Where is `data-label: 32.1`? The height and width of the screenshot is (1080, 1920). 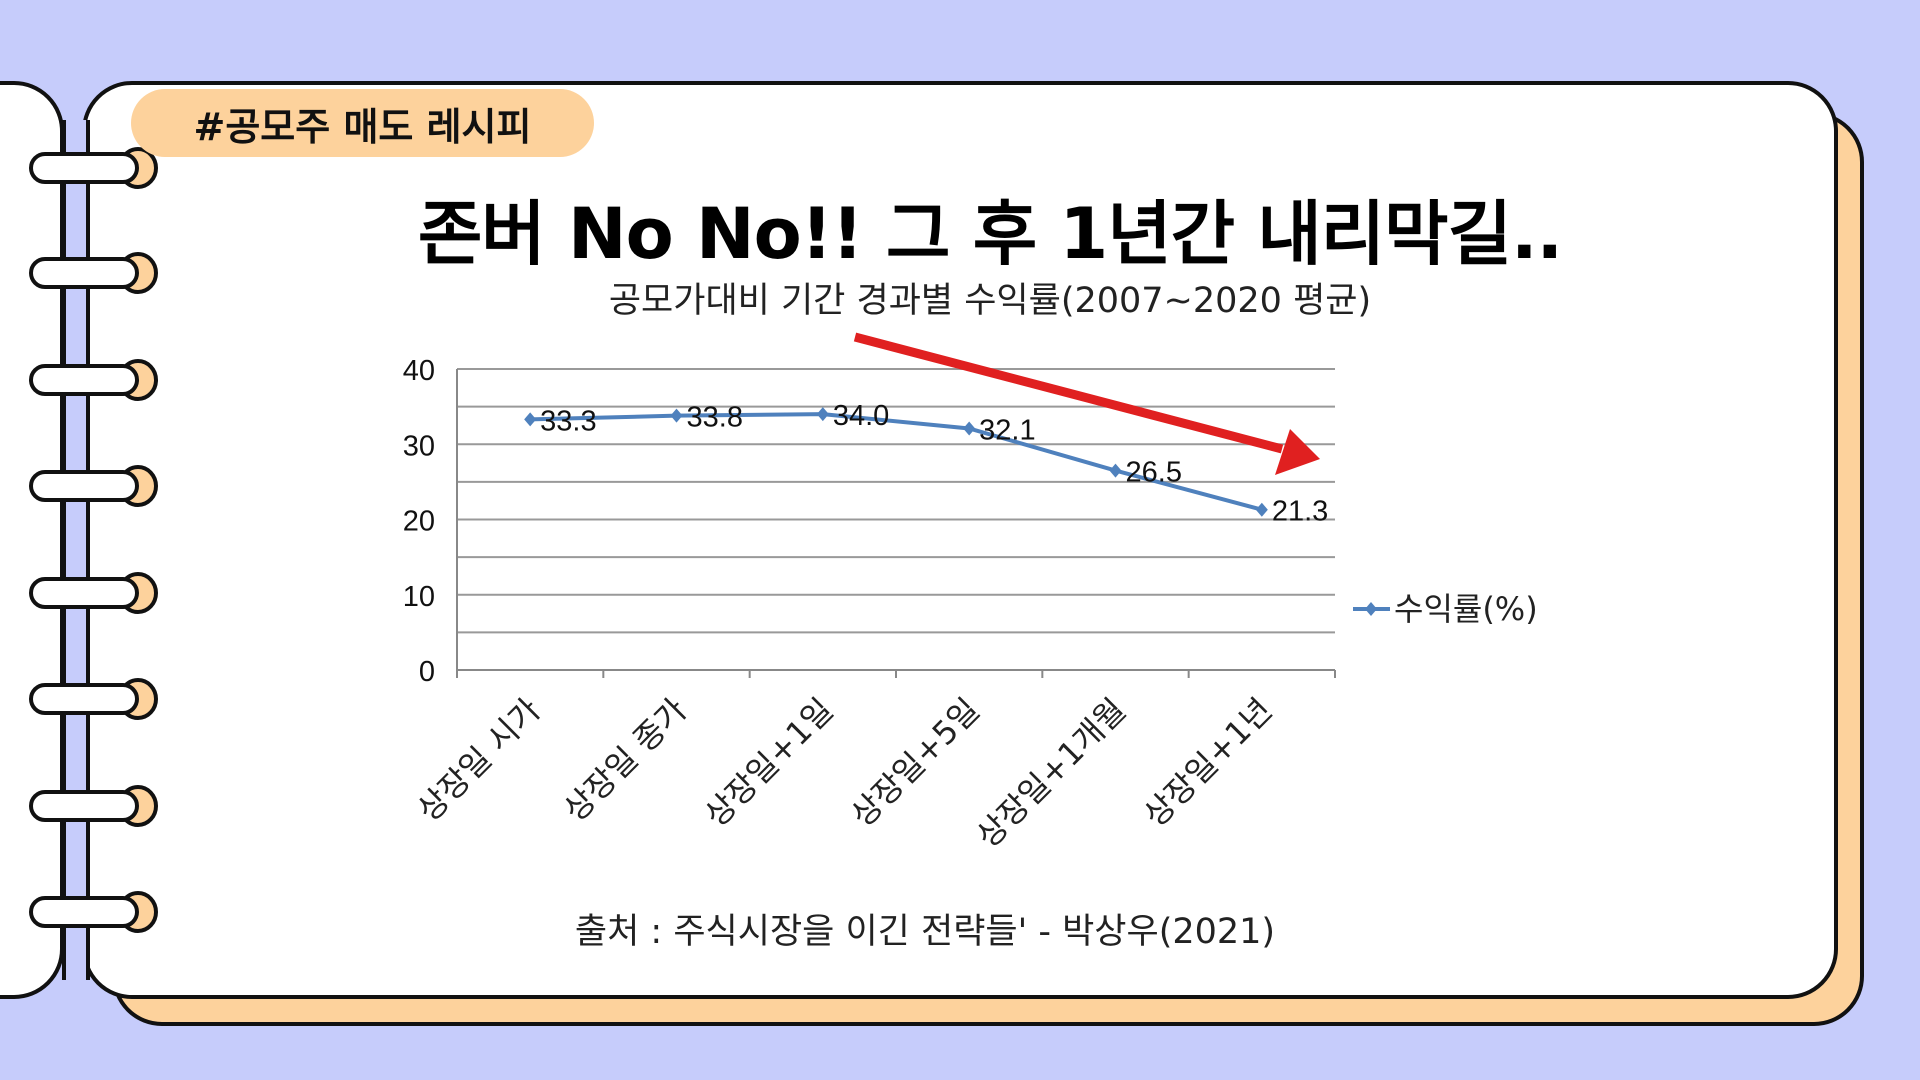 data-label: 32.1 is located at coordinates (1007, 430).